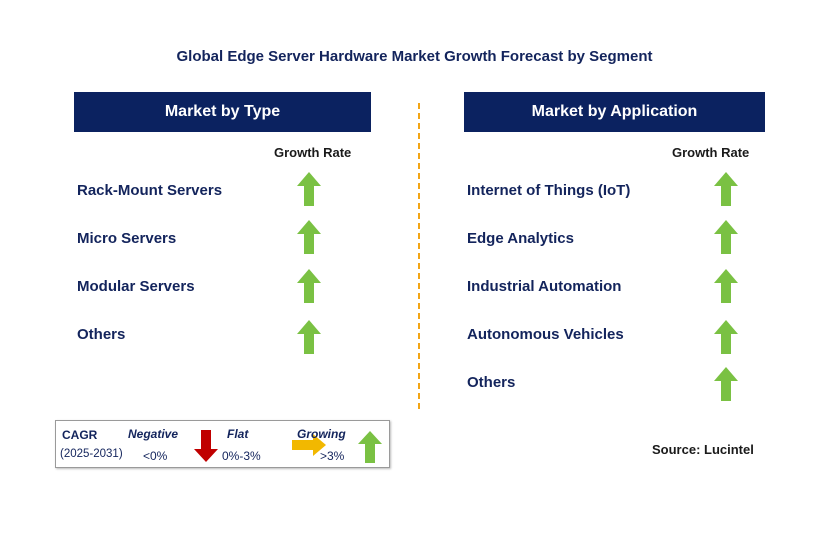 The image size is (829, 533). I want to click on legend-cagr-label: CAGR, so click(80, 435).